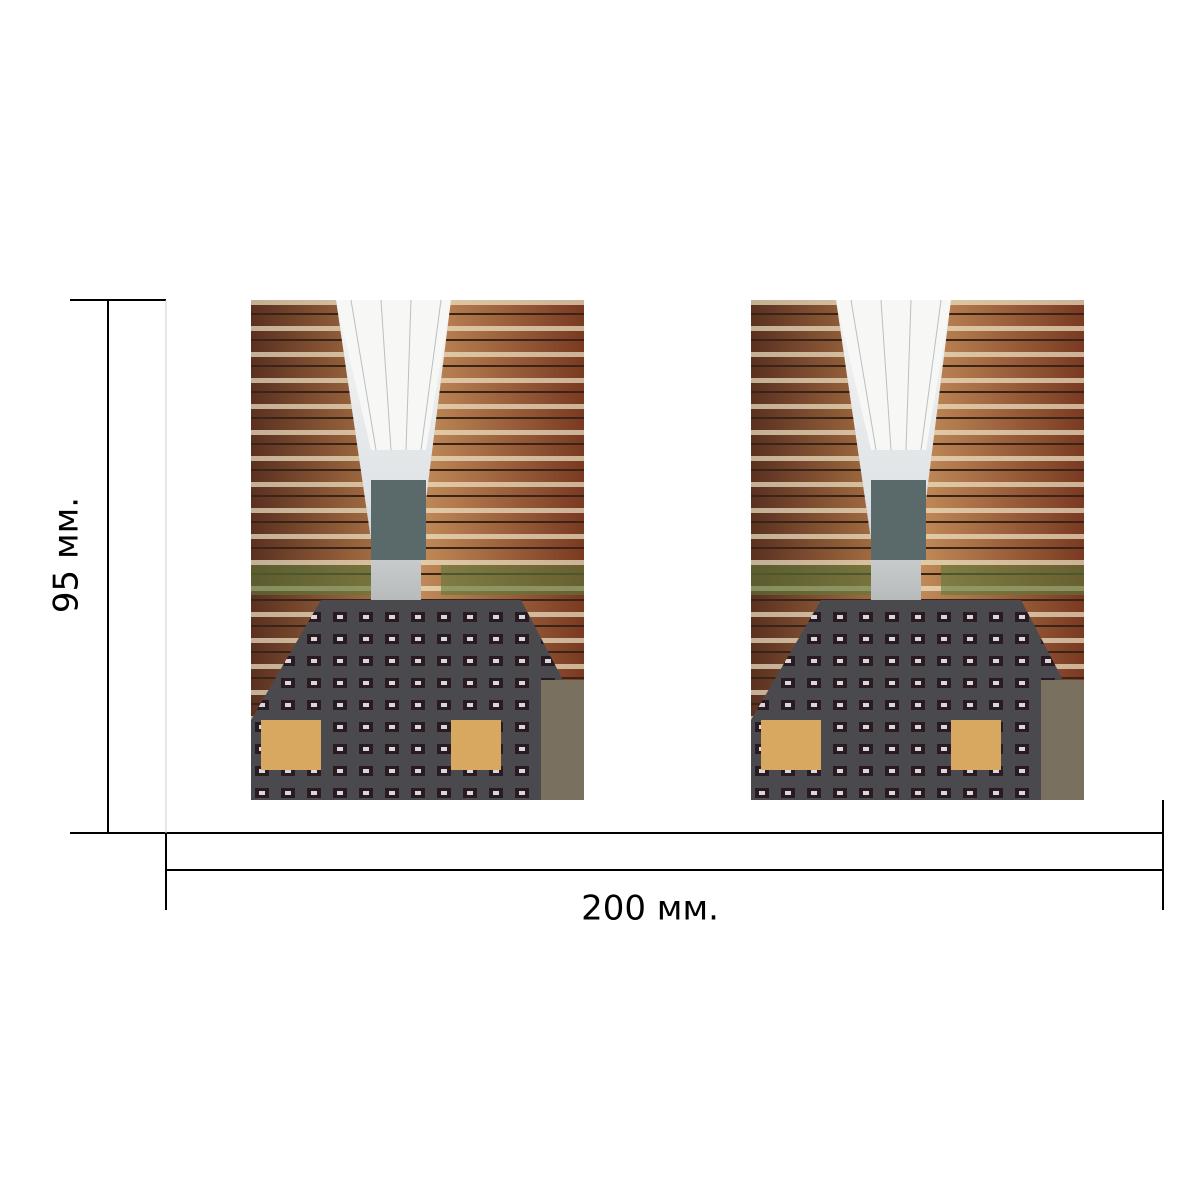  What do you see at coordinates (650, 909) in the screenshot?
I see `width-label: 200 мм.` at bounding box center [650, 909].